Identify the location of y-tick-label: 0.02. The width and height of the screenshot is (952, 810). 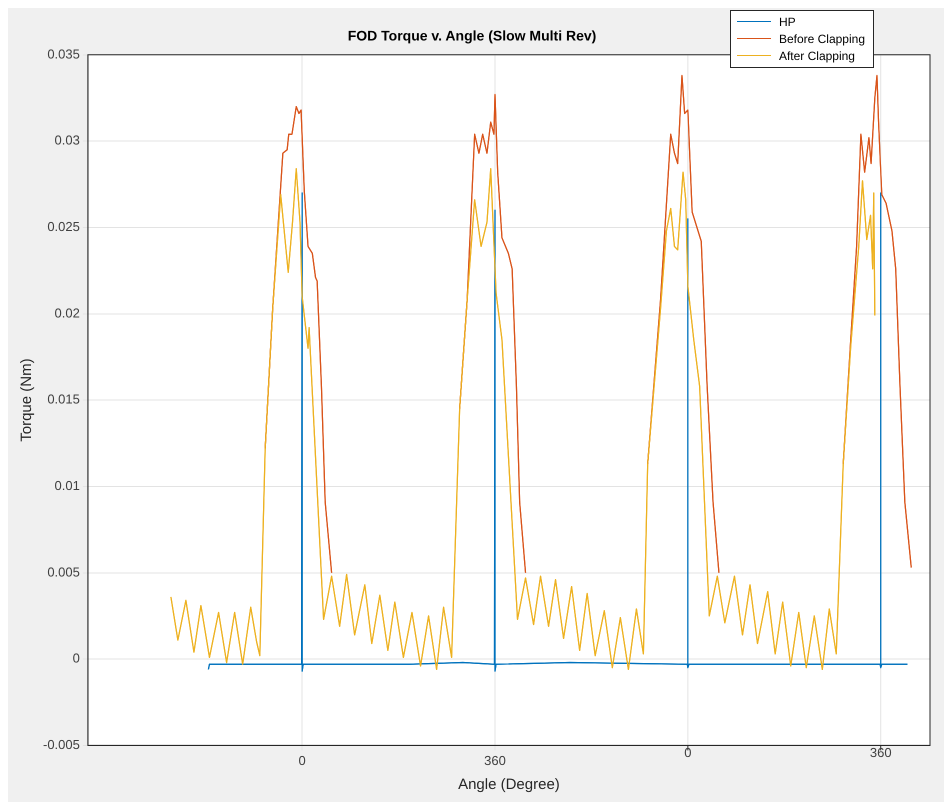
(67, 312).